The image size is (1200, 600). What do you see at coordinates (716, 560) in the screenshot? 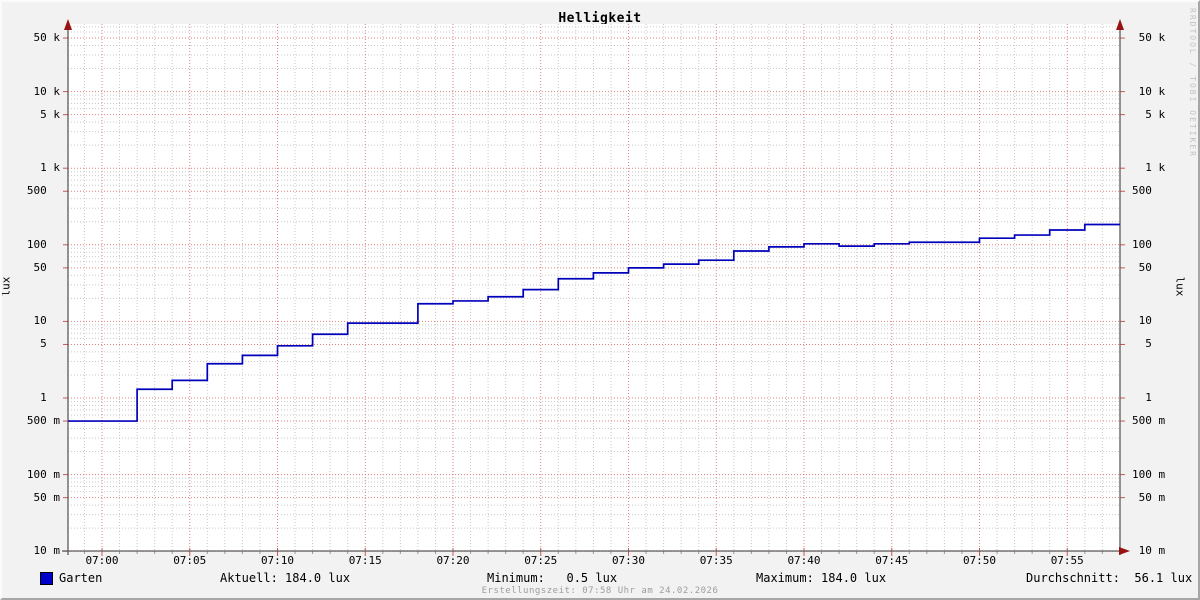
I see `x-axis-label: 07:35` at bounding box center [716, 560].